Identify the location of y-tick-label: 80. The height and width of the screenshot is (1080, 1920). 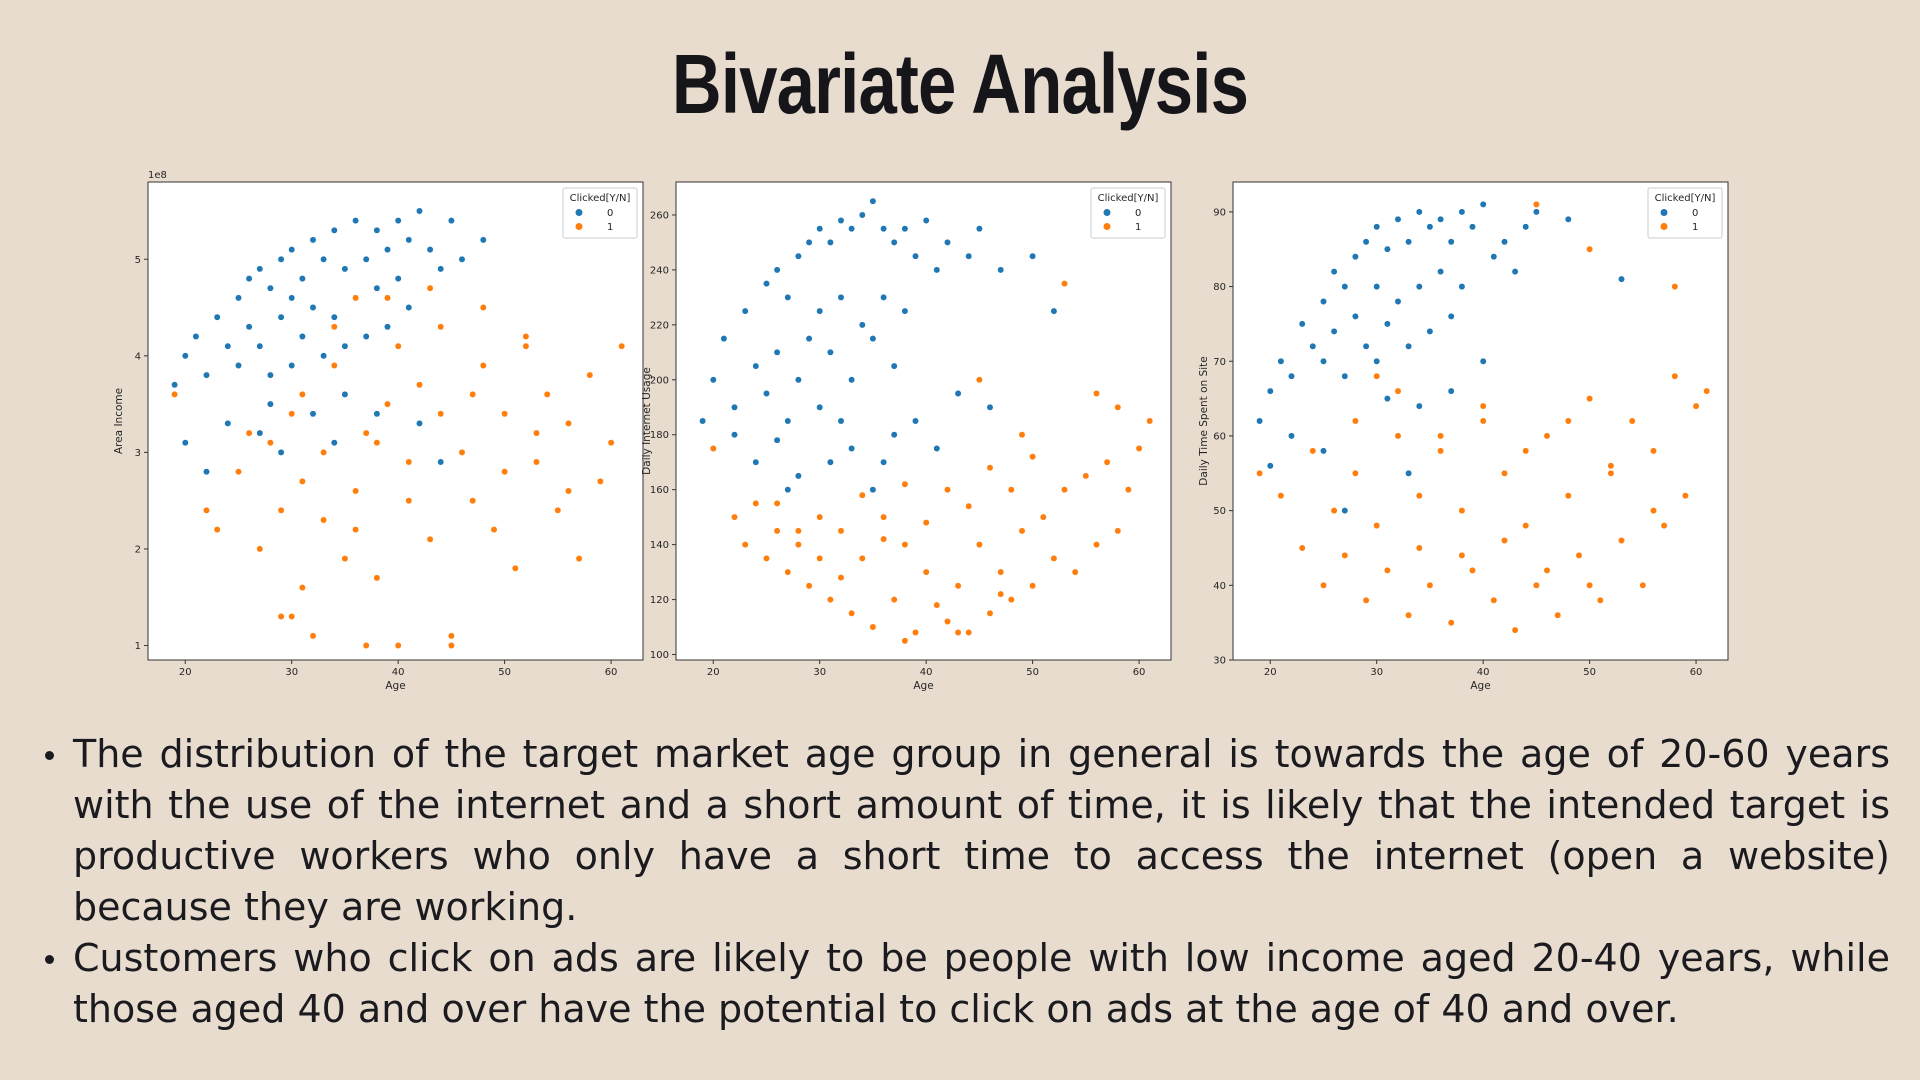
(1219, 287).